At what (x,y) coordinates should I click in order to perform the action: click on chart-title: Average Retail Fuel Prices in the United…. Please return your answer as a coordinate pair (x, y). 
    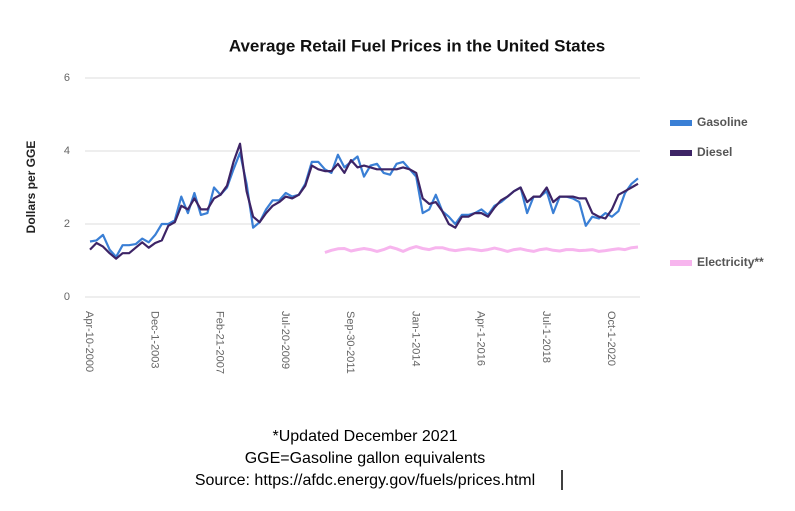
    Looking at the image, I should click on (417, 45).